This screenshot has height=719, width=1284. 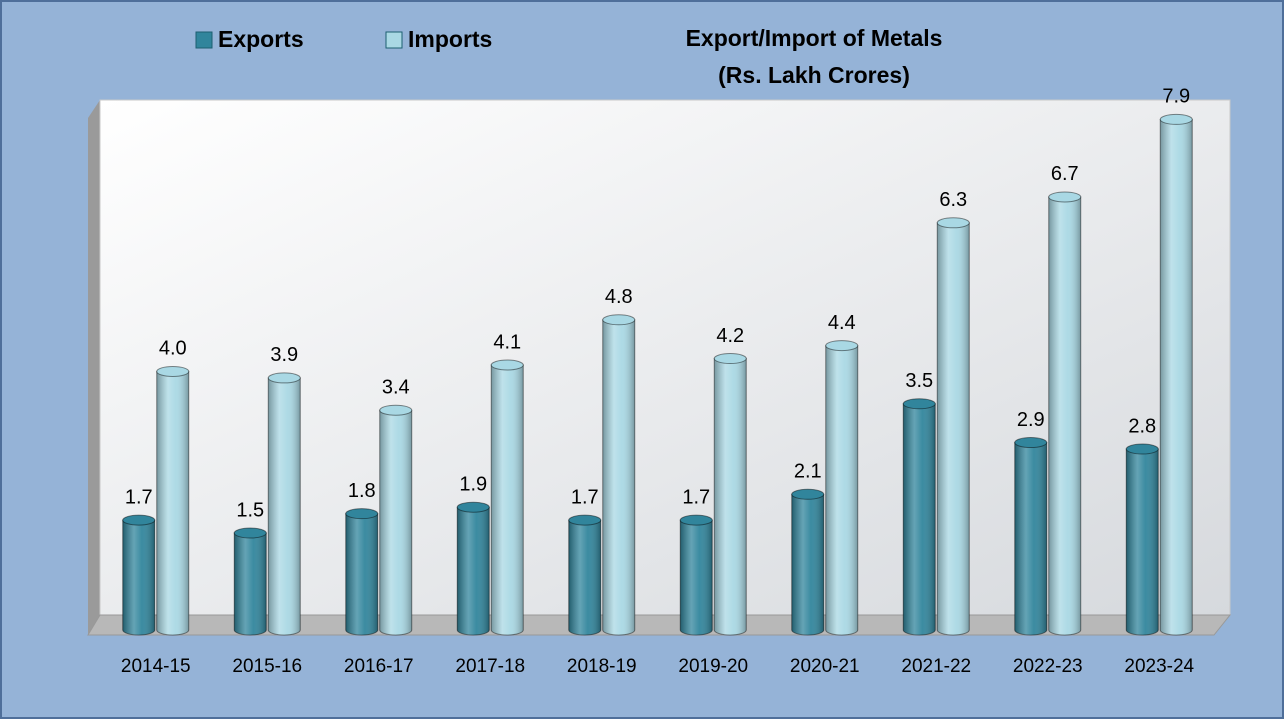 What do you see at coordinates (250, 510) in the screenshot?
I see `value-label: 1.5` at bounding box center [250, 510].